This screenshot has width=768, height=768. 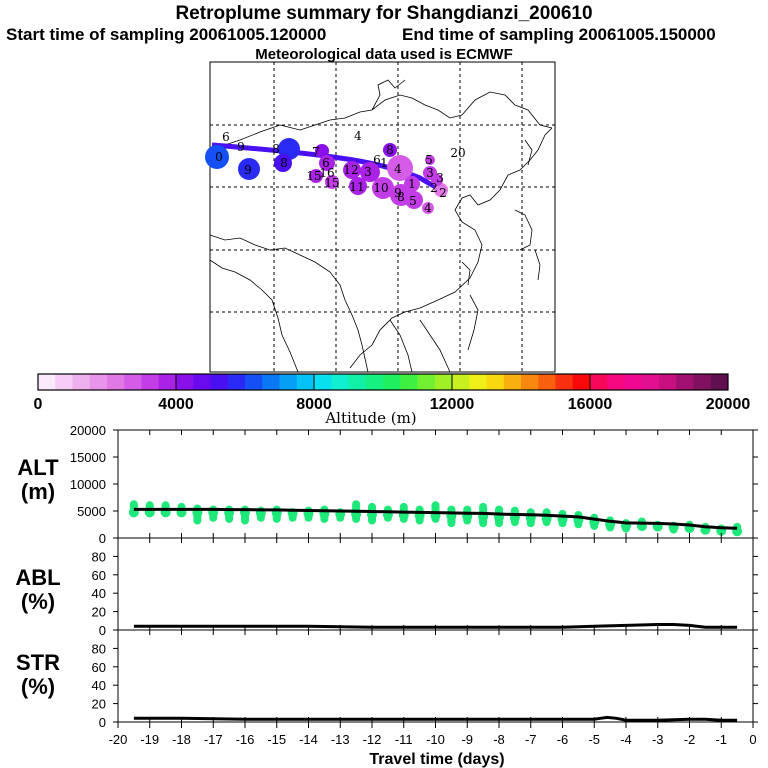 What do you see at coordinates (99, 648) in the screenshot?
I see `y-tick-label: 80` at bounding box center [99, 648].